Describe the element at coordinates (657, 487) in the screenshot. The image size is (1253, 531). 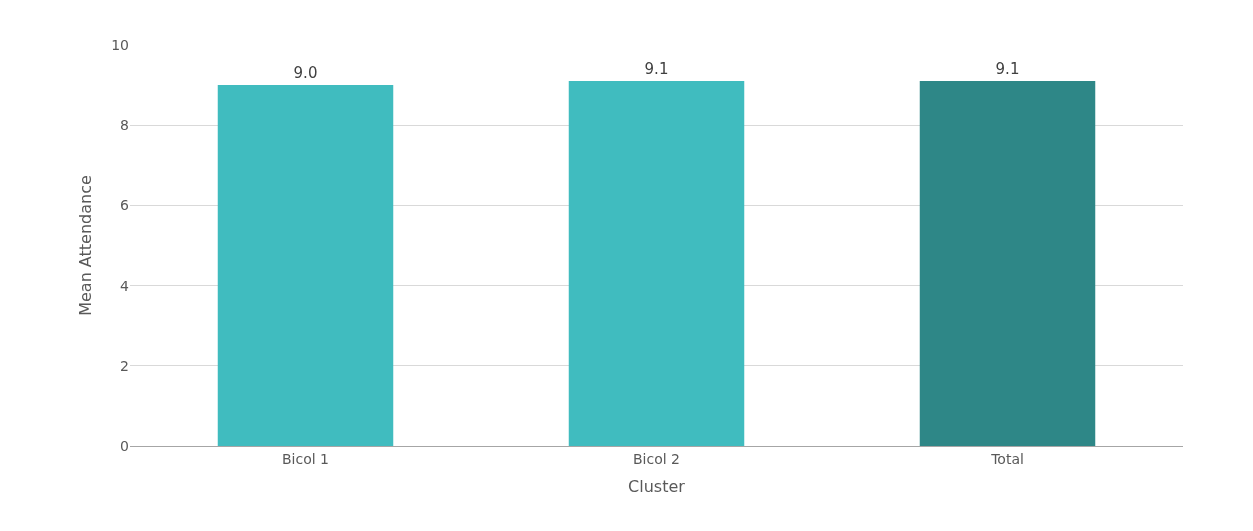
I see `x-axis-title: Cluster` at that location.